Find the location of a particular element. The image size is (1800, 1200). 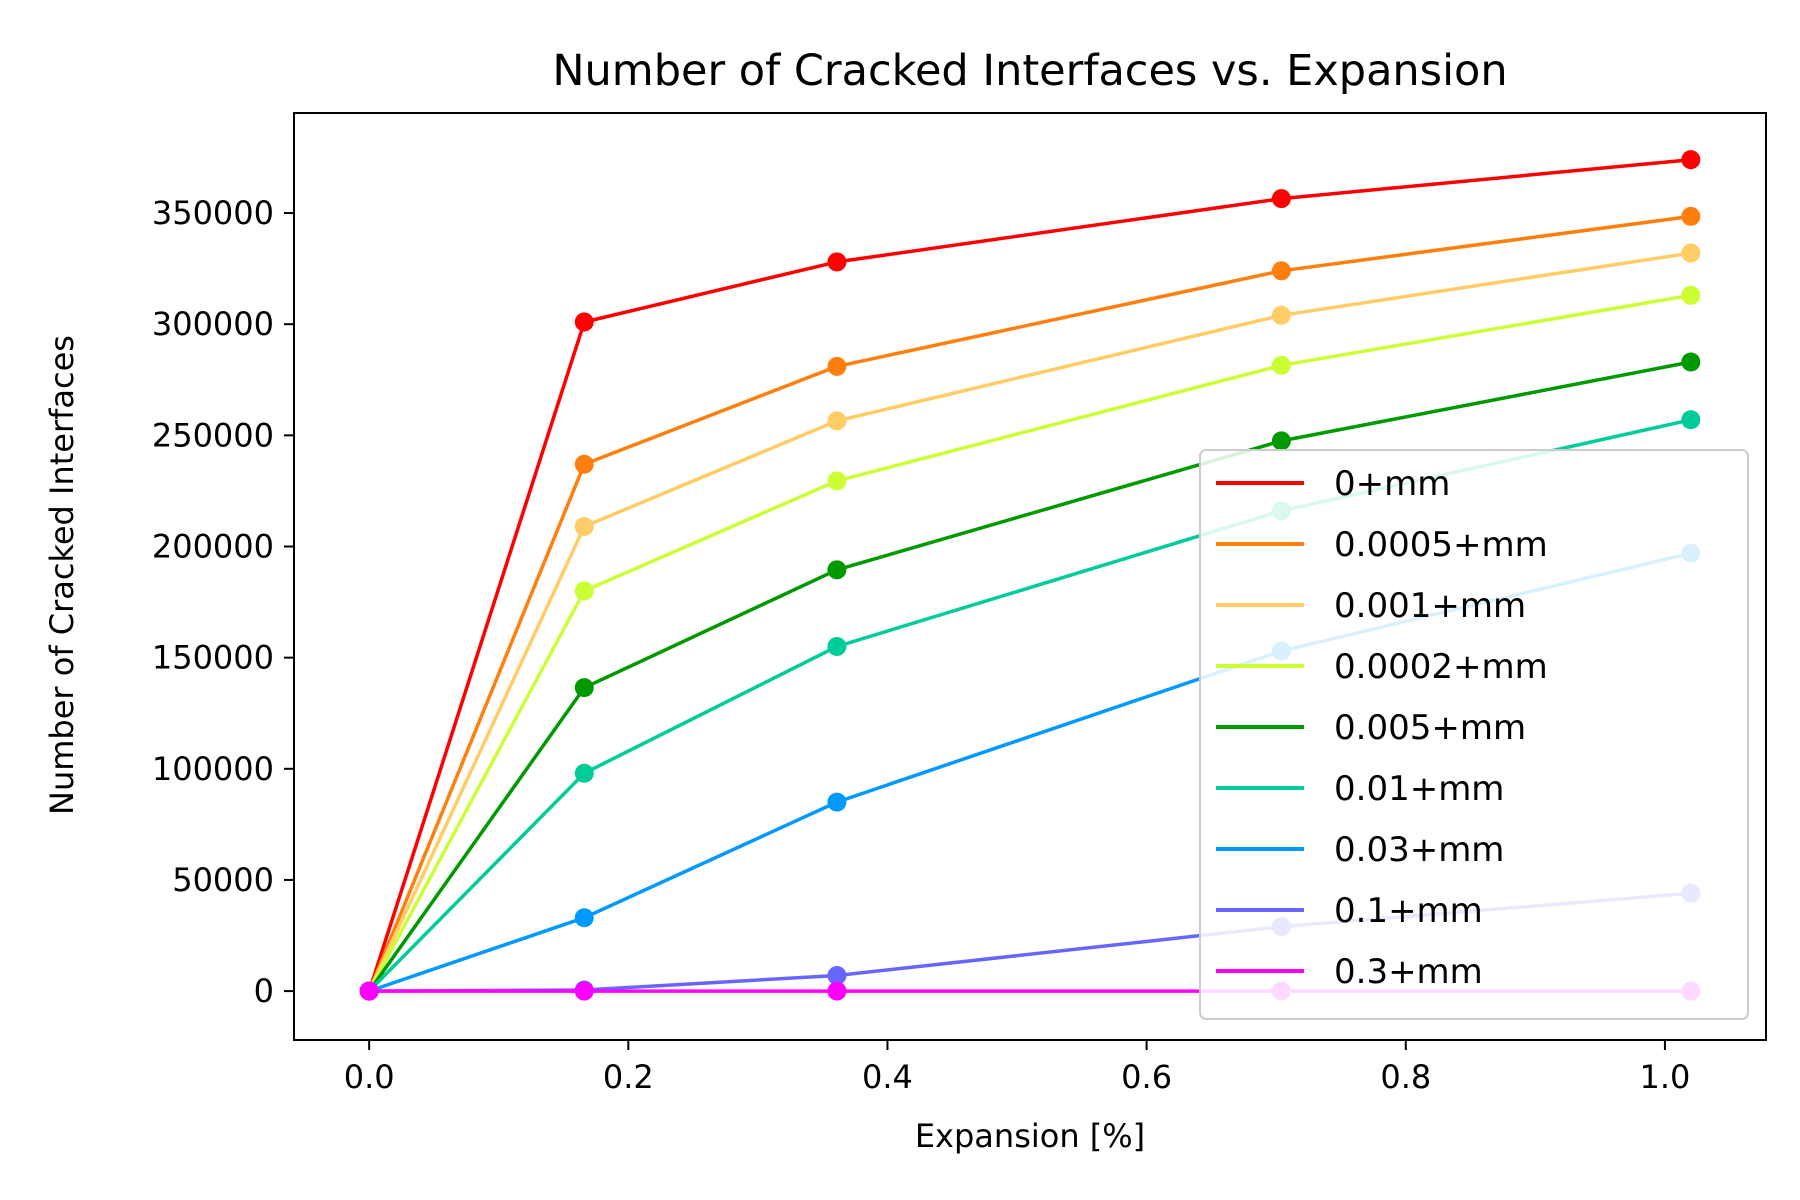

x-tick-label: 0.2 is located at coordinates (628, 1077).